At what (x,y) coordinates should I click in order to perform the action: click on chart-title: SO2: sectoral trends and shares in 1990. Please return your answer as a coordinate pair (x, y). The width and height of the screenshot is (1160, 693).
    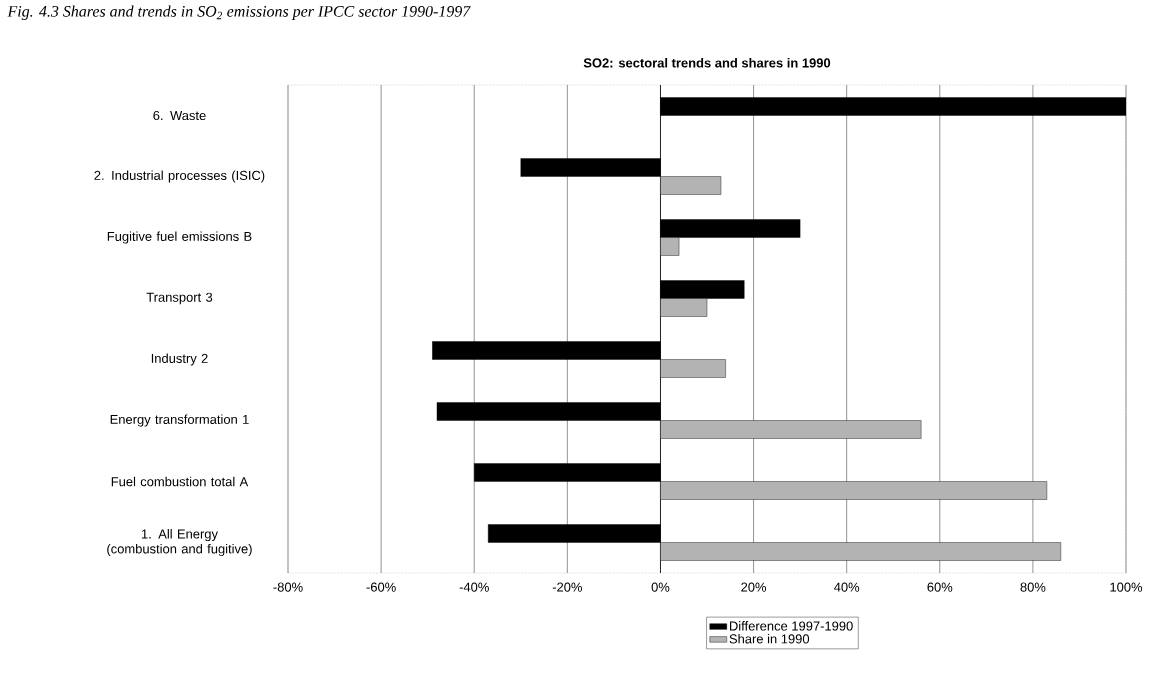
    Looking at the image, I should click on (707, 62).